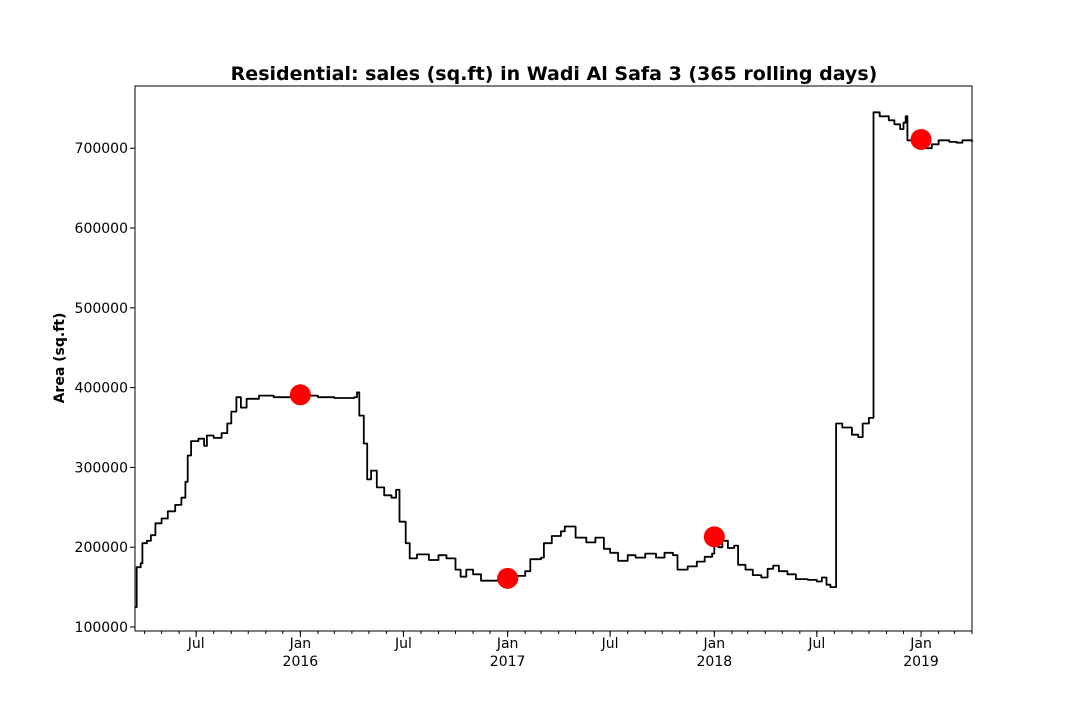 This screenshot has width=1080, height=720. What do you see at coordinates (101, 309) in the screenshot?
I see `y-tick-label: 500000` at bounding box center [101, 309].